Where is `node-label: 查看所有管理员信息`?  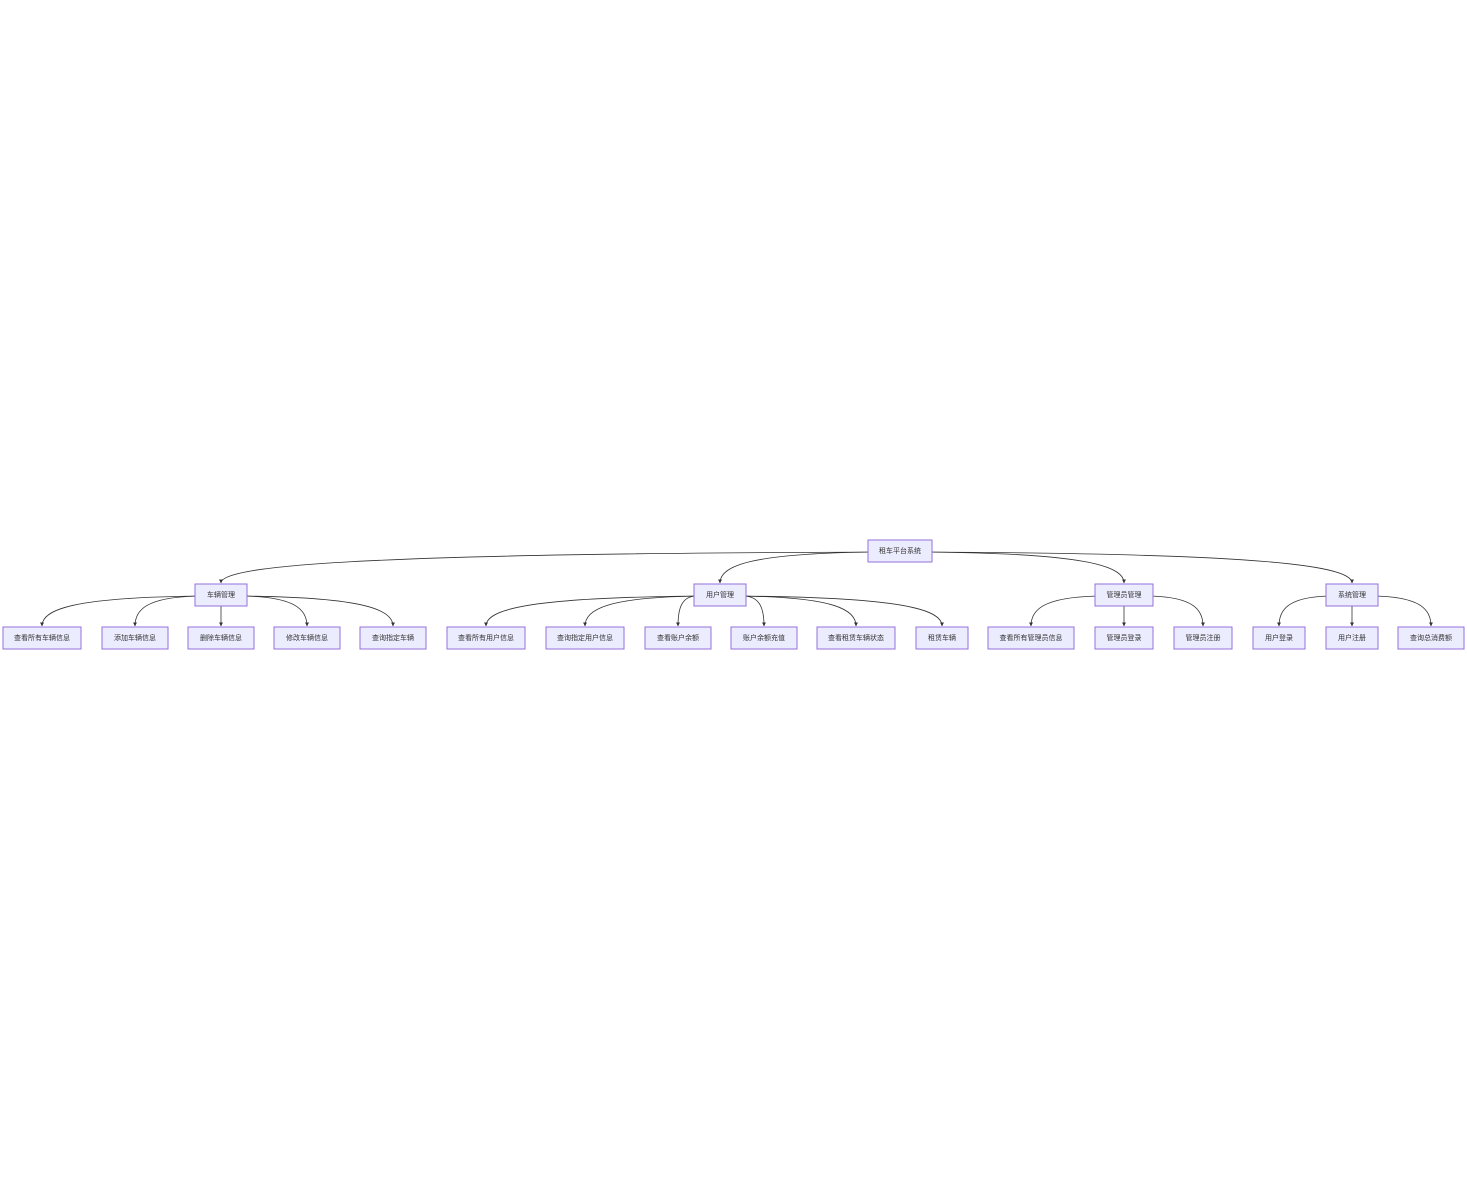 node-label: 查看所有管理员信息 is located at coordinates (1031, 637).